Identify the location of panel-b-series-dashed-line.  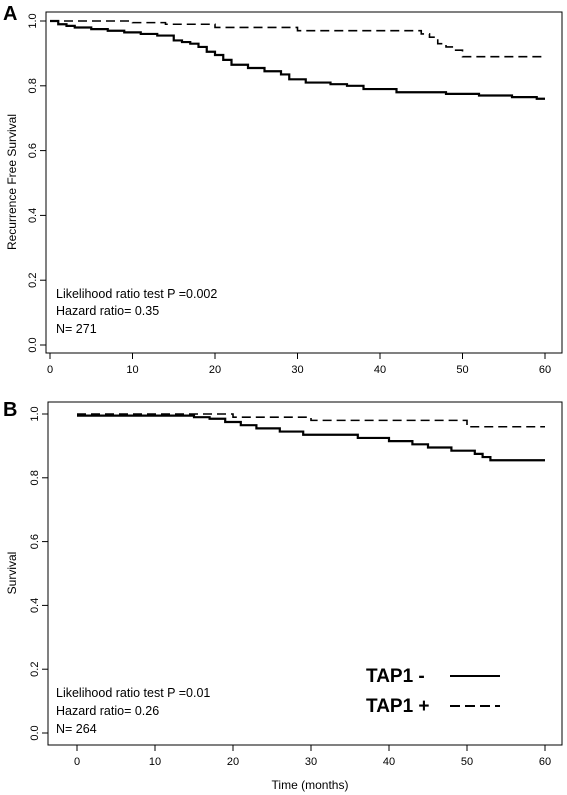
(311, 420).